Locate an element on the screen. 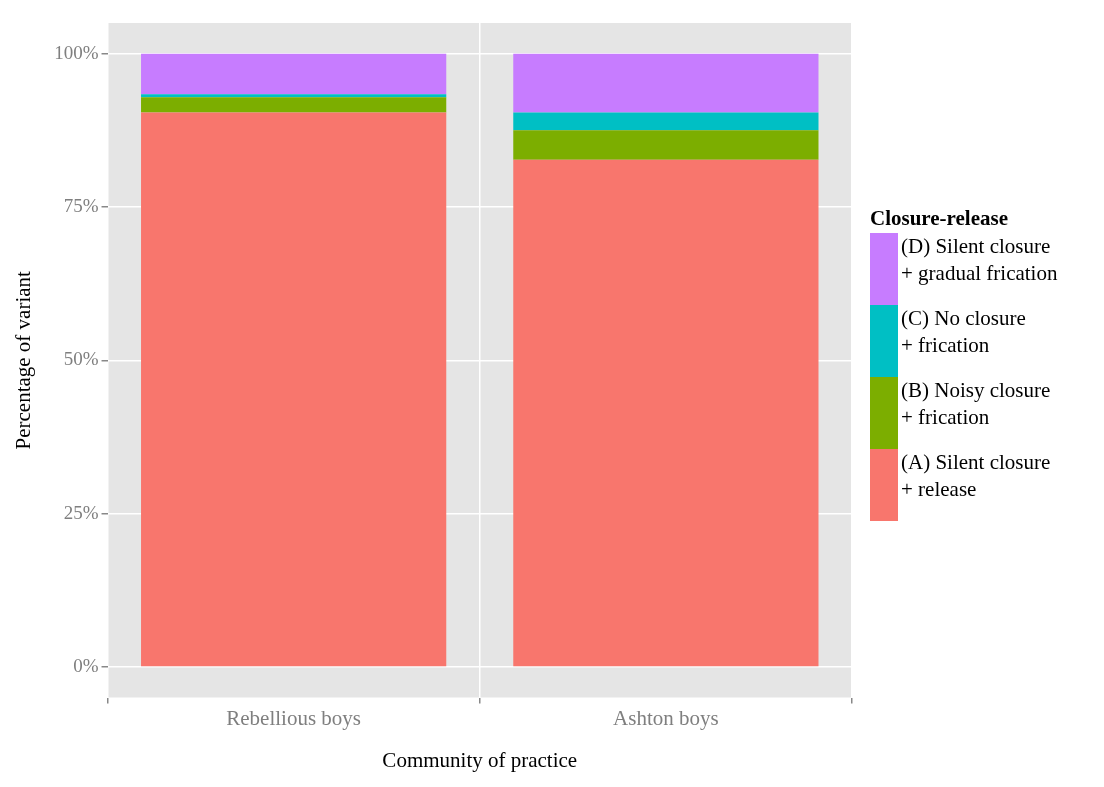 The width and height of the screenshot is (1104, 787). text: (B) Noisy closure + frication is located at coordinates (976, 404).